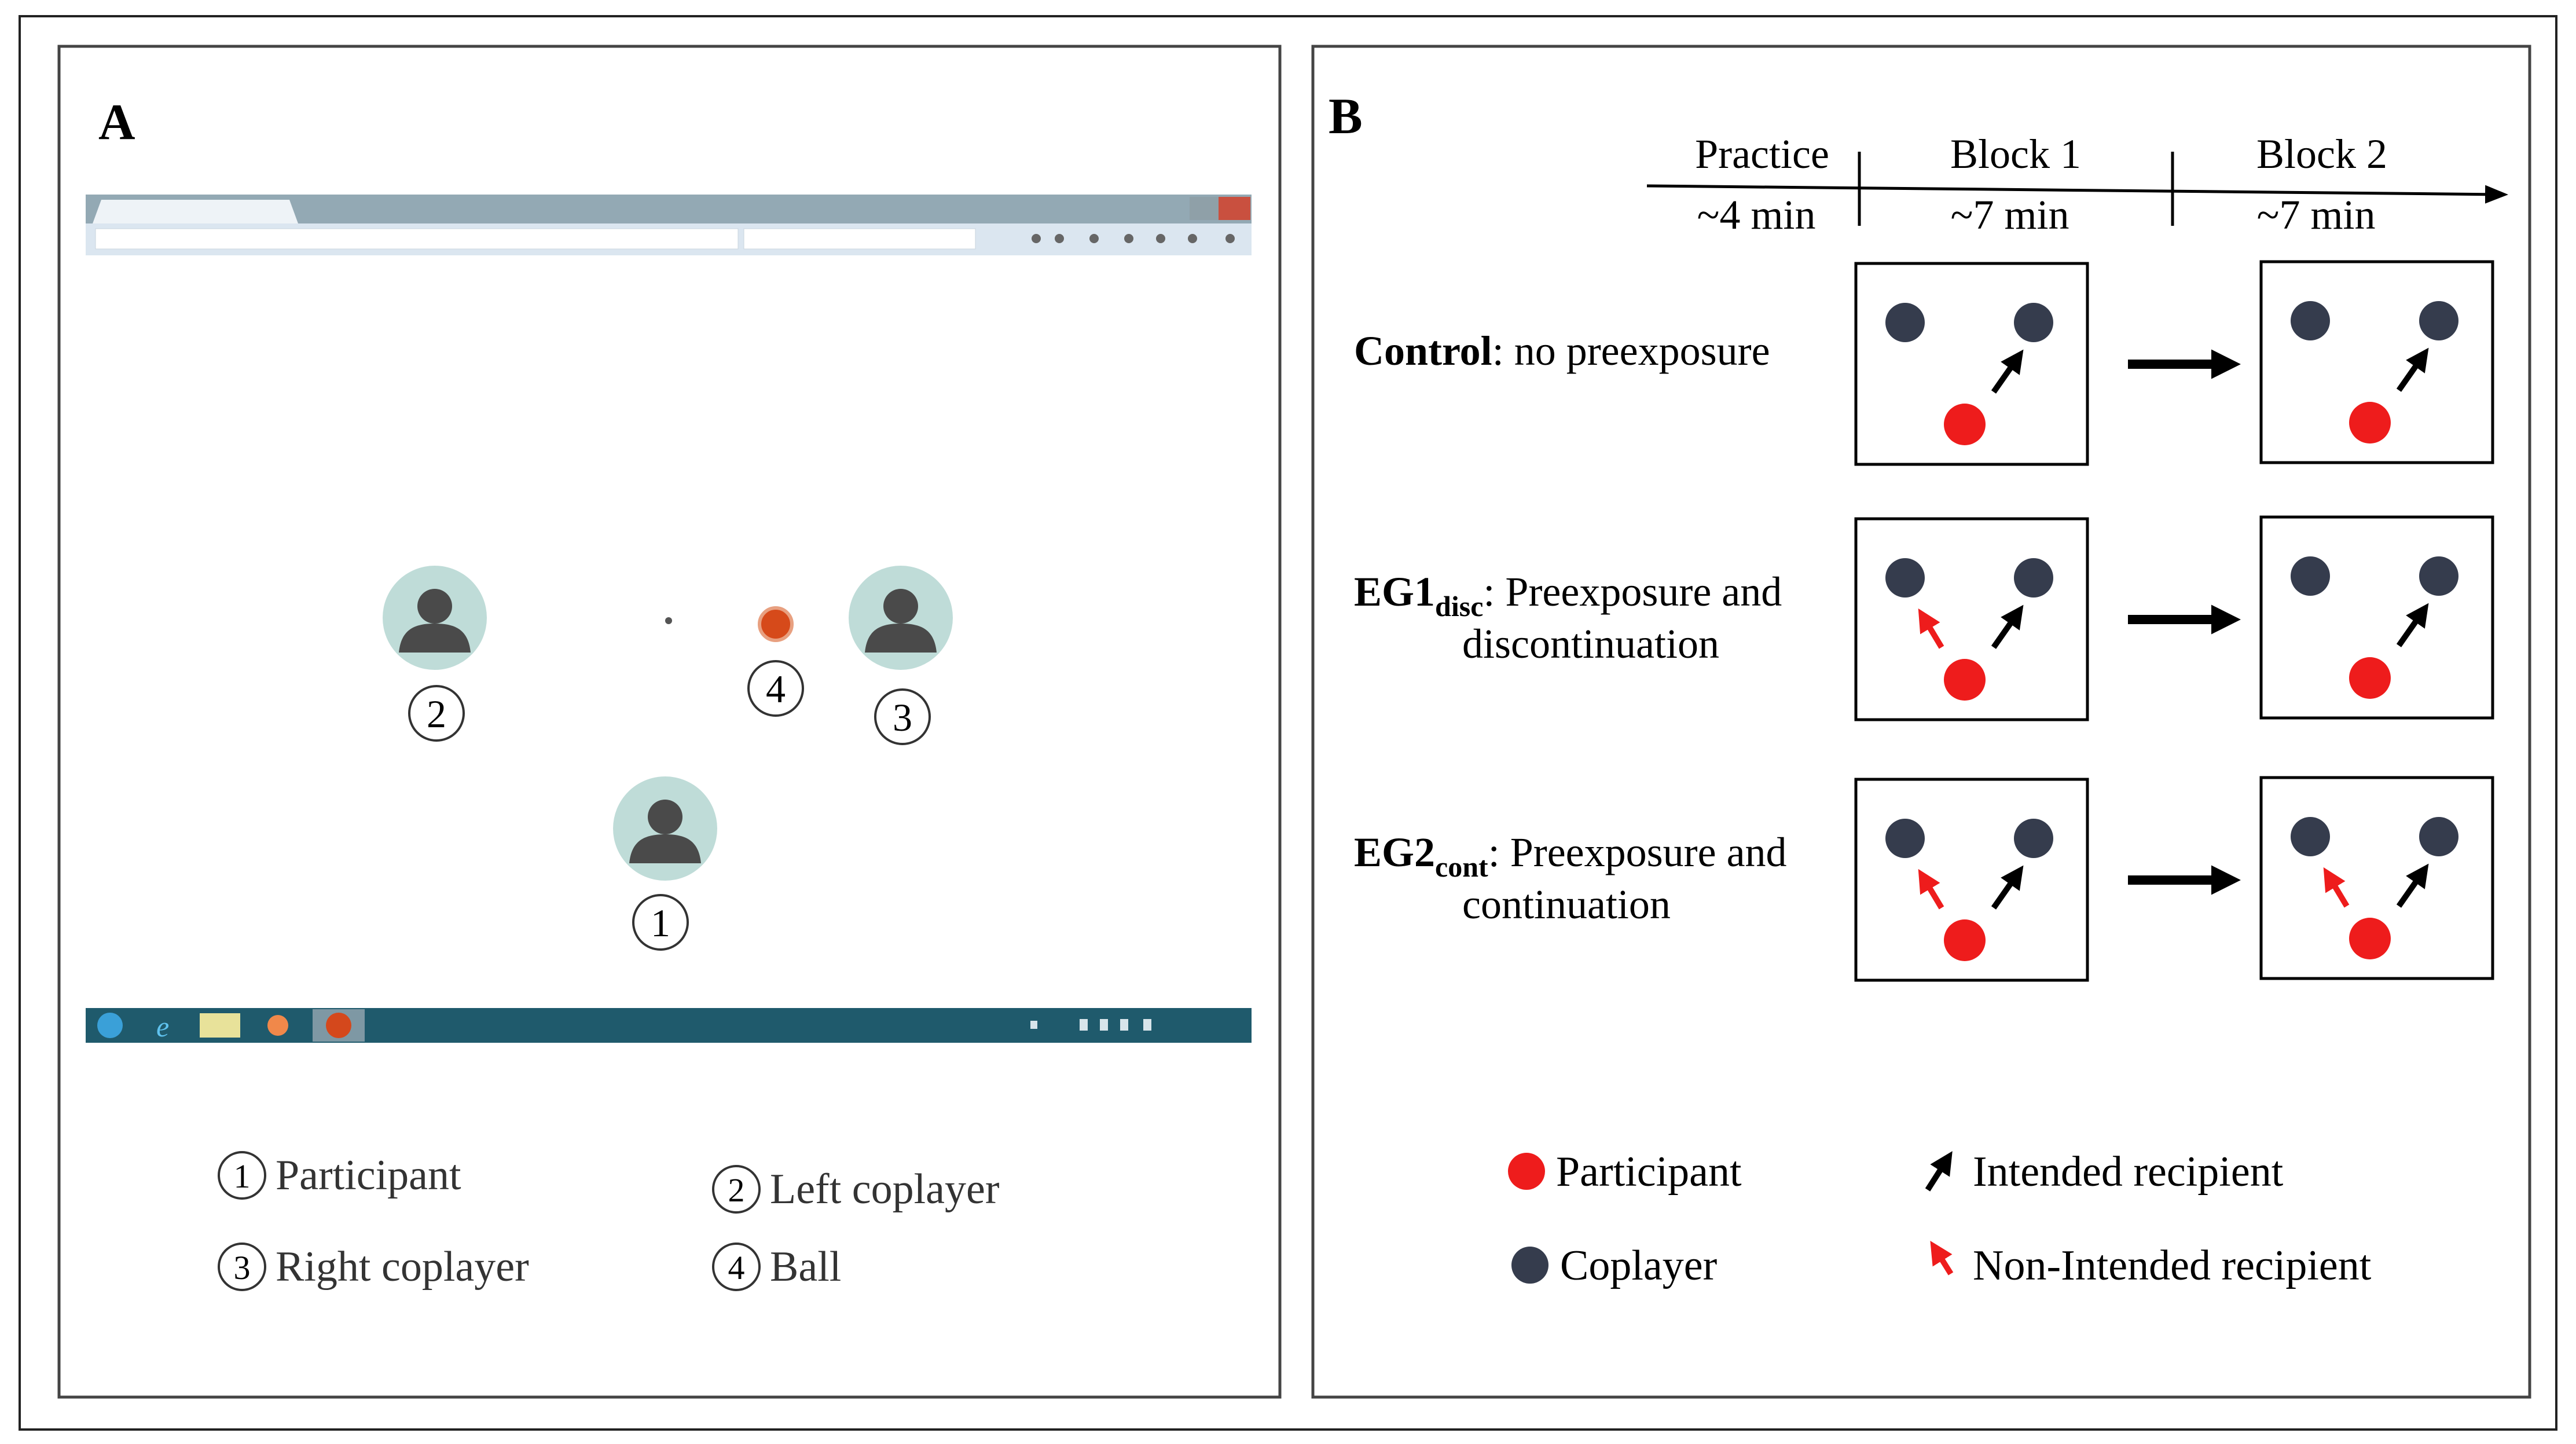 The width and height of the screenshot is (2576, 1444). Describe the element at coordinates (668, 620) in the screenshot. I see `ball-shadow-dot` at that location.